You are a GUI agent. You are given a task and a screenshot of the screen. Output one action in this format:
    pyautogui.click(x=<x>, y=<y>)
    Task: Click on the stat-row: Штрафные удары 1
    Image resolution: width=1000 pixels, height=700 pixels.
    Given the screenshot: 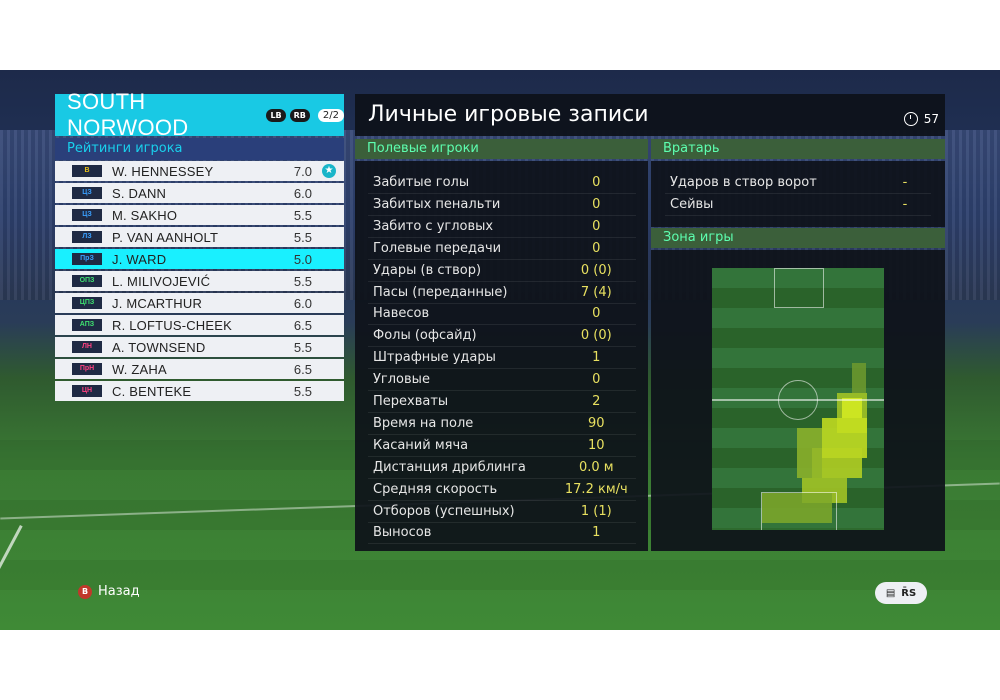 What is the action you would take?
    pyautogui.click(x=502, y=358)
    